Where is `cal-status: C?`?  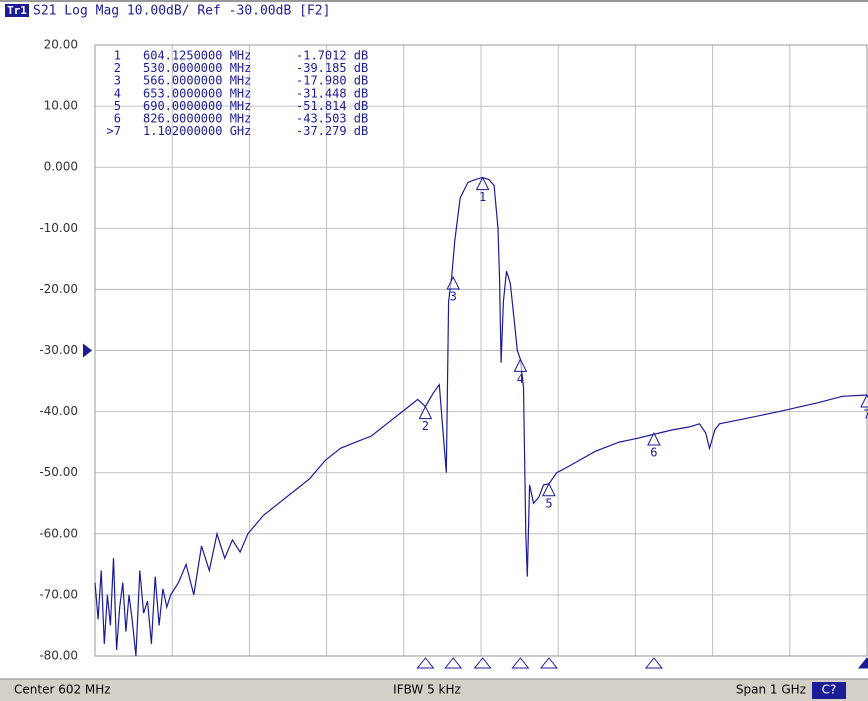
cal-status: C? is located at coordinates (829, 690).